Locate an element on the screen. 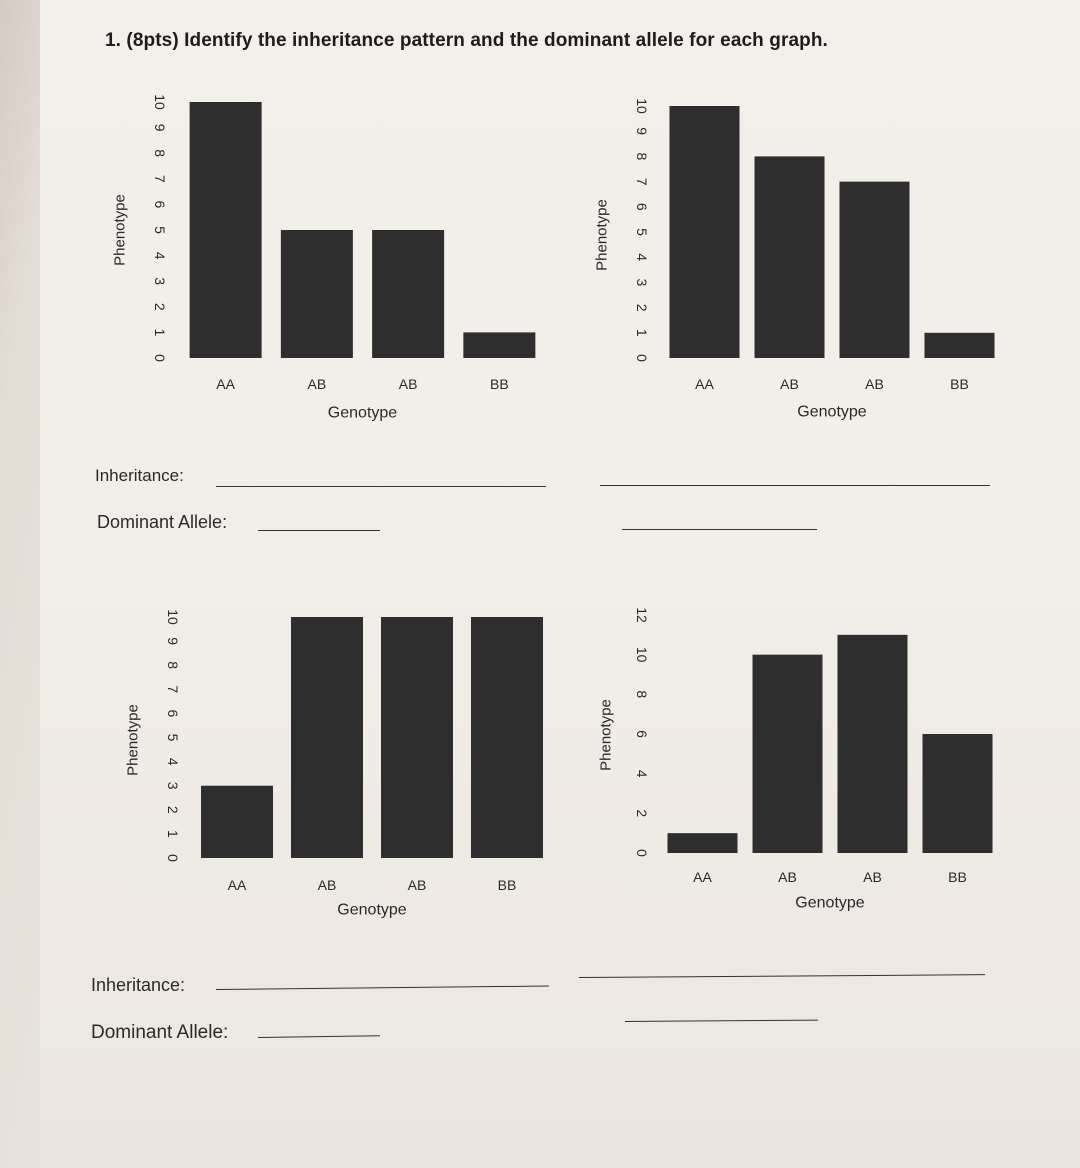 The image size is (1080, 1168). chart-2: 0 1 2 3 4 5 6 7 8 9 10 Phenotype AA AB AB BB Genotype is located at coordinates (795, 257).